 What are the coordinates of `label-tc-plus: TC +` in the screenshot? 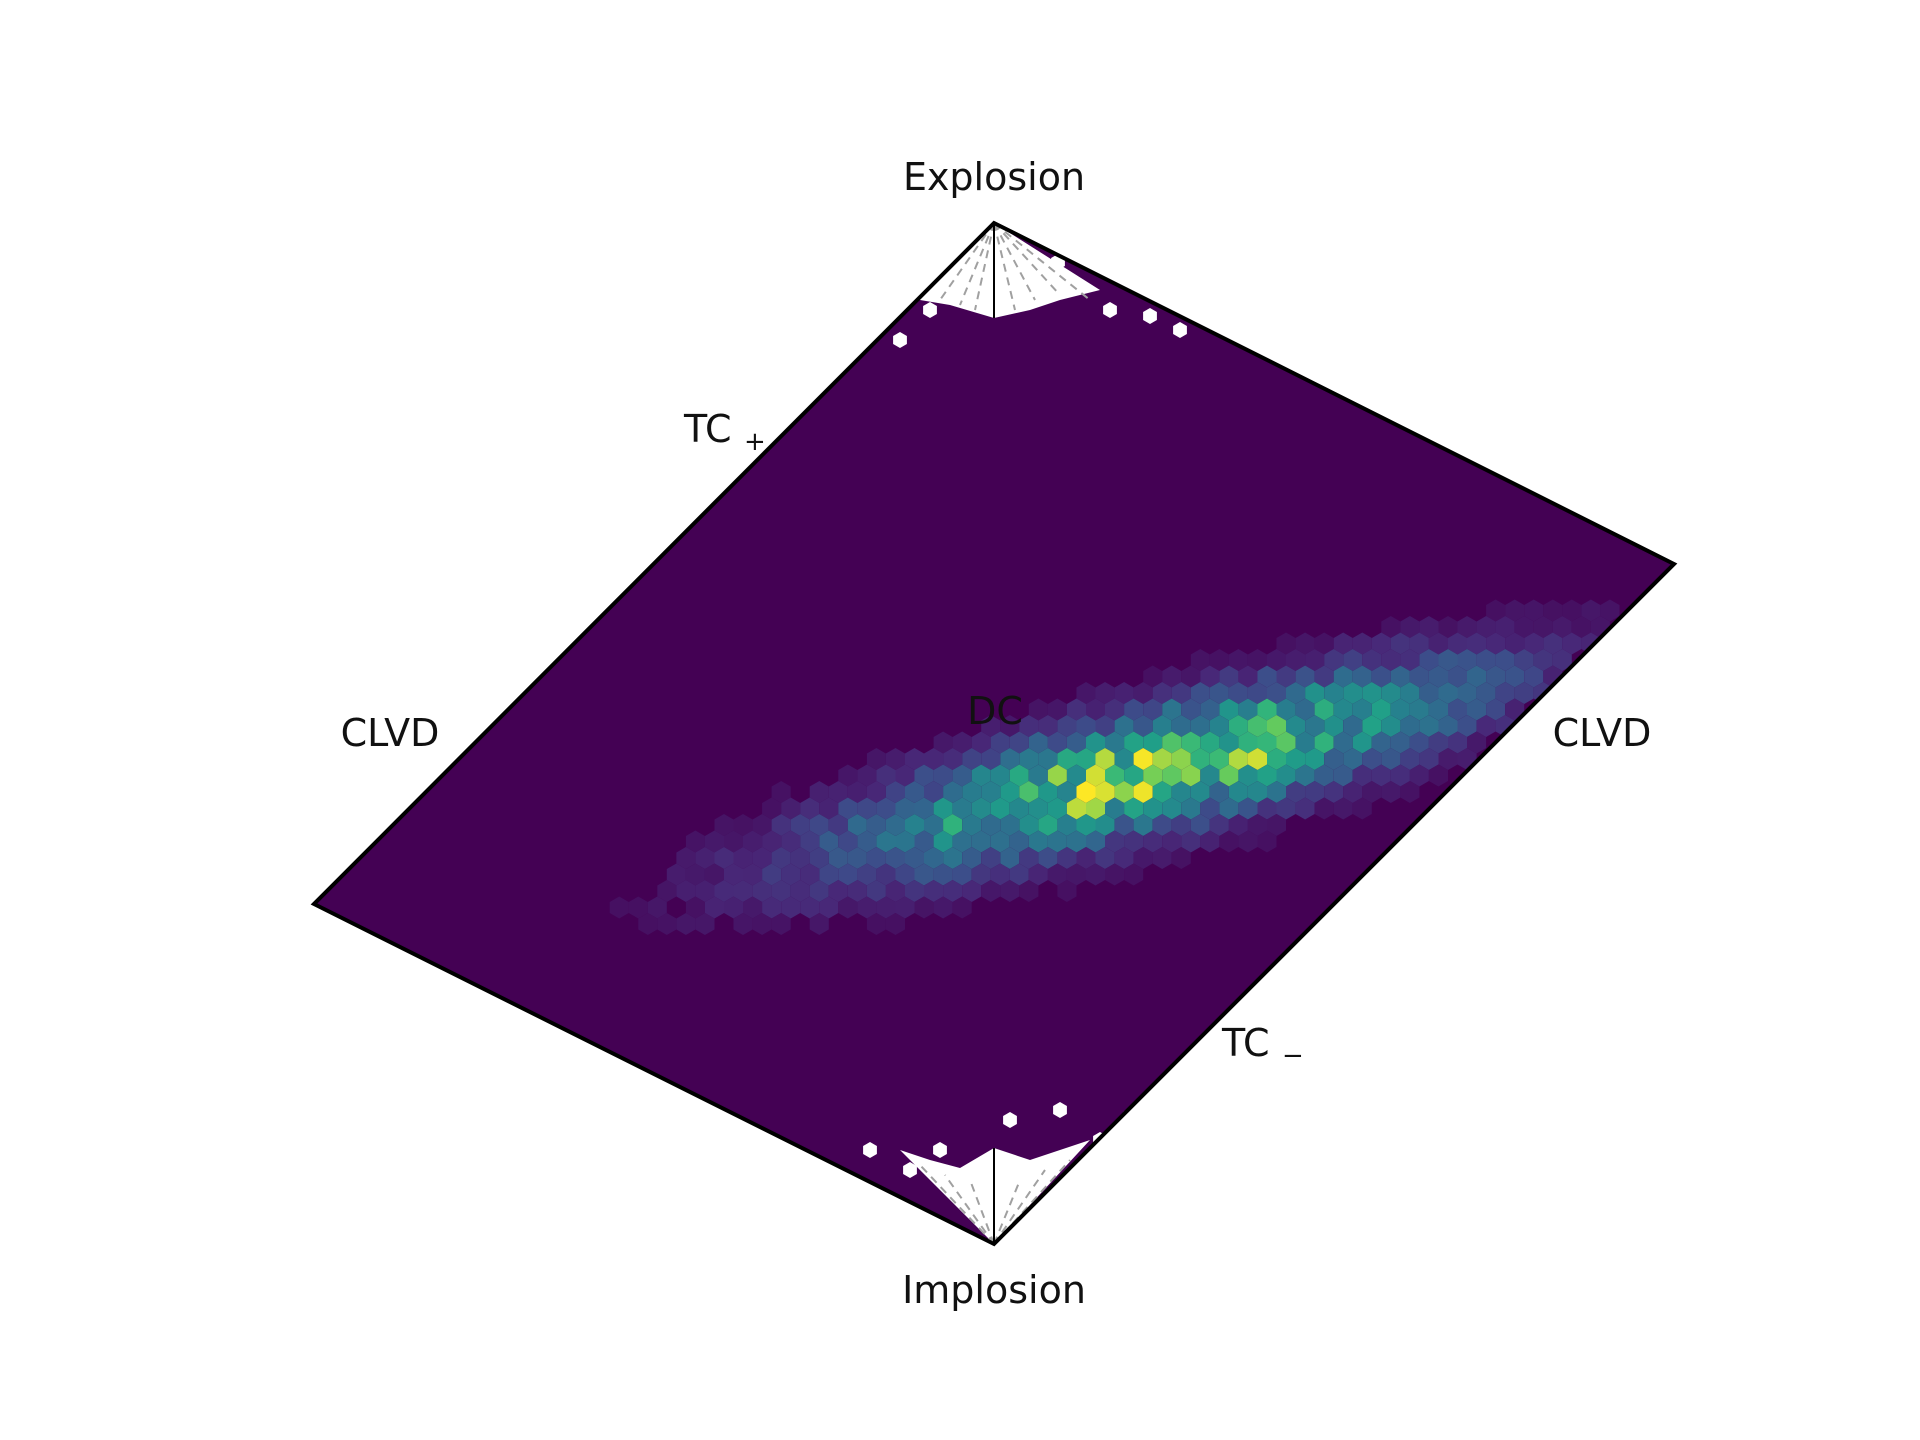 It's located at (724, 432).